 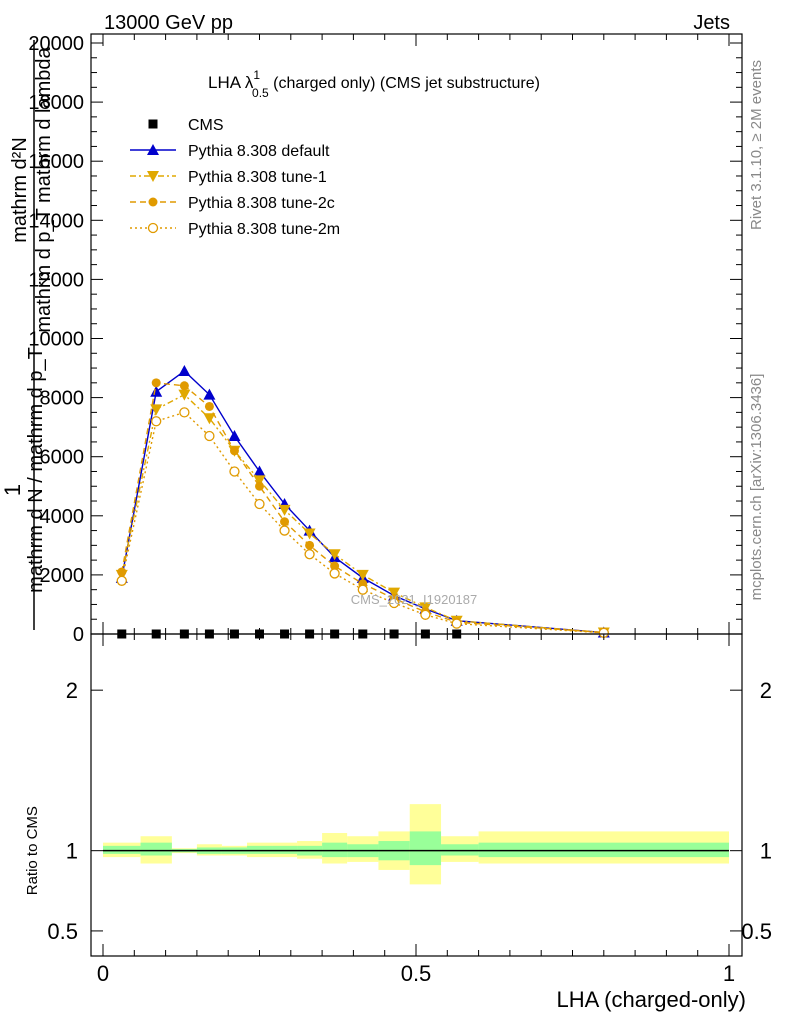 I want to click on ratio-ytick-label: 0.5, so click(x=62, y=931).